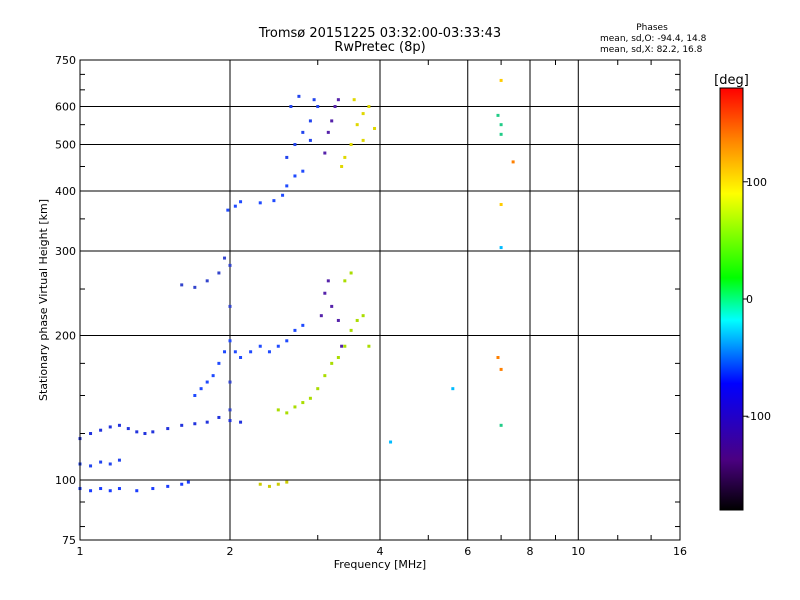 The image size is (800, 600). Describe the element at coordinates (80, 551) in the screenshot. I see `x-tick-label: 1` at that location.